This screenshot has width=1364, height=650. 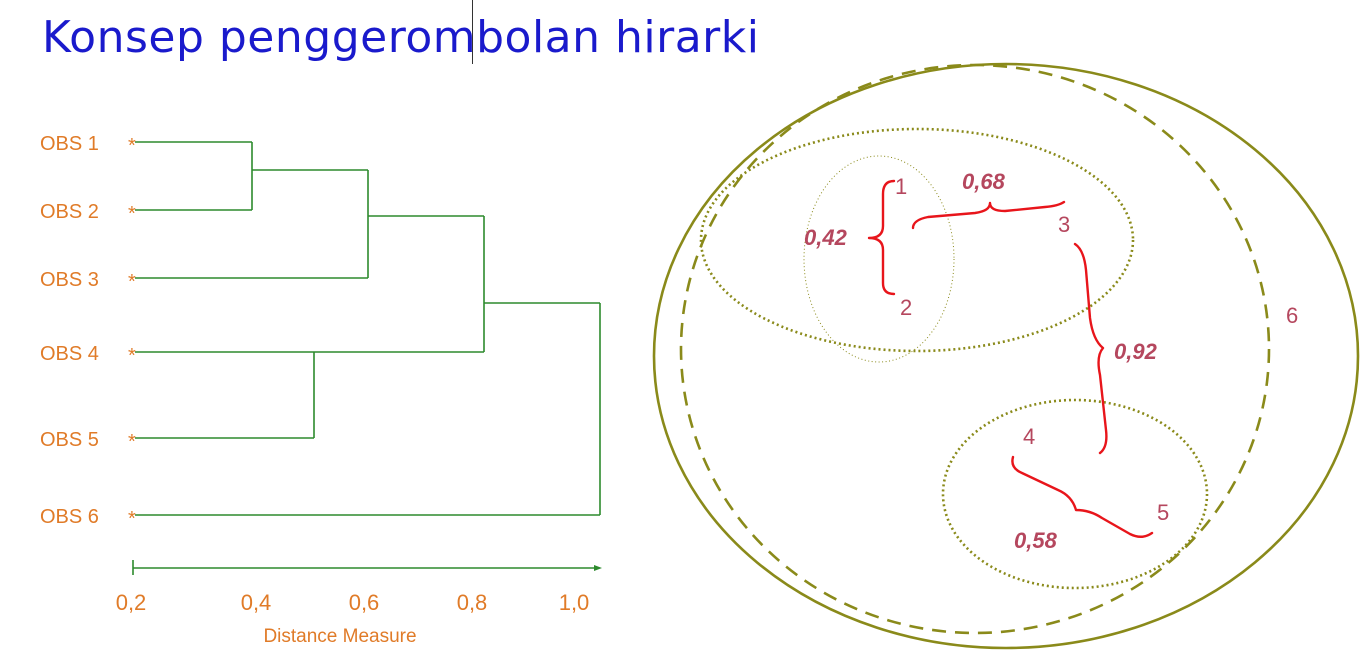 What do you see at coordinates (906, 307) in the screenshot?
I see `point-label: 2` at bounding box center [906, 307].